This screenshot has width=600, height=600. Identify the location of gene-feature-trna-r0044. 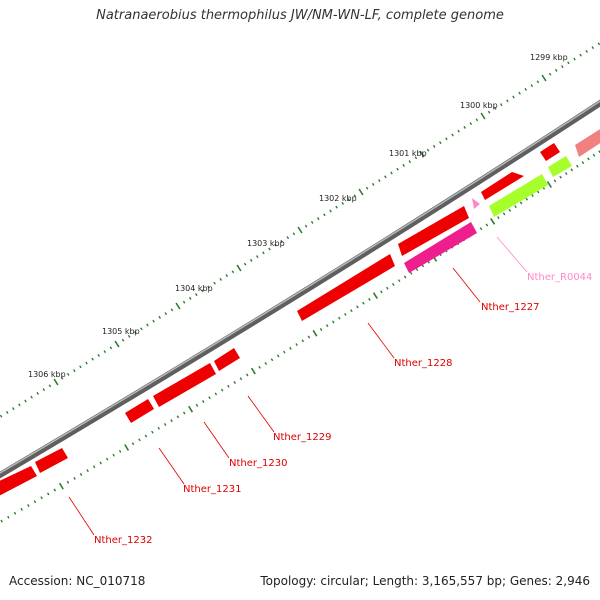
(476, 203).